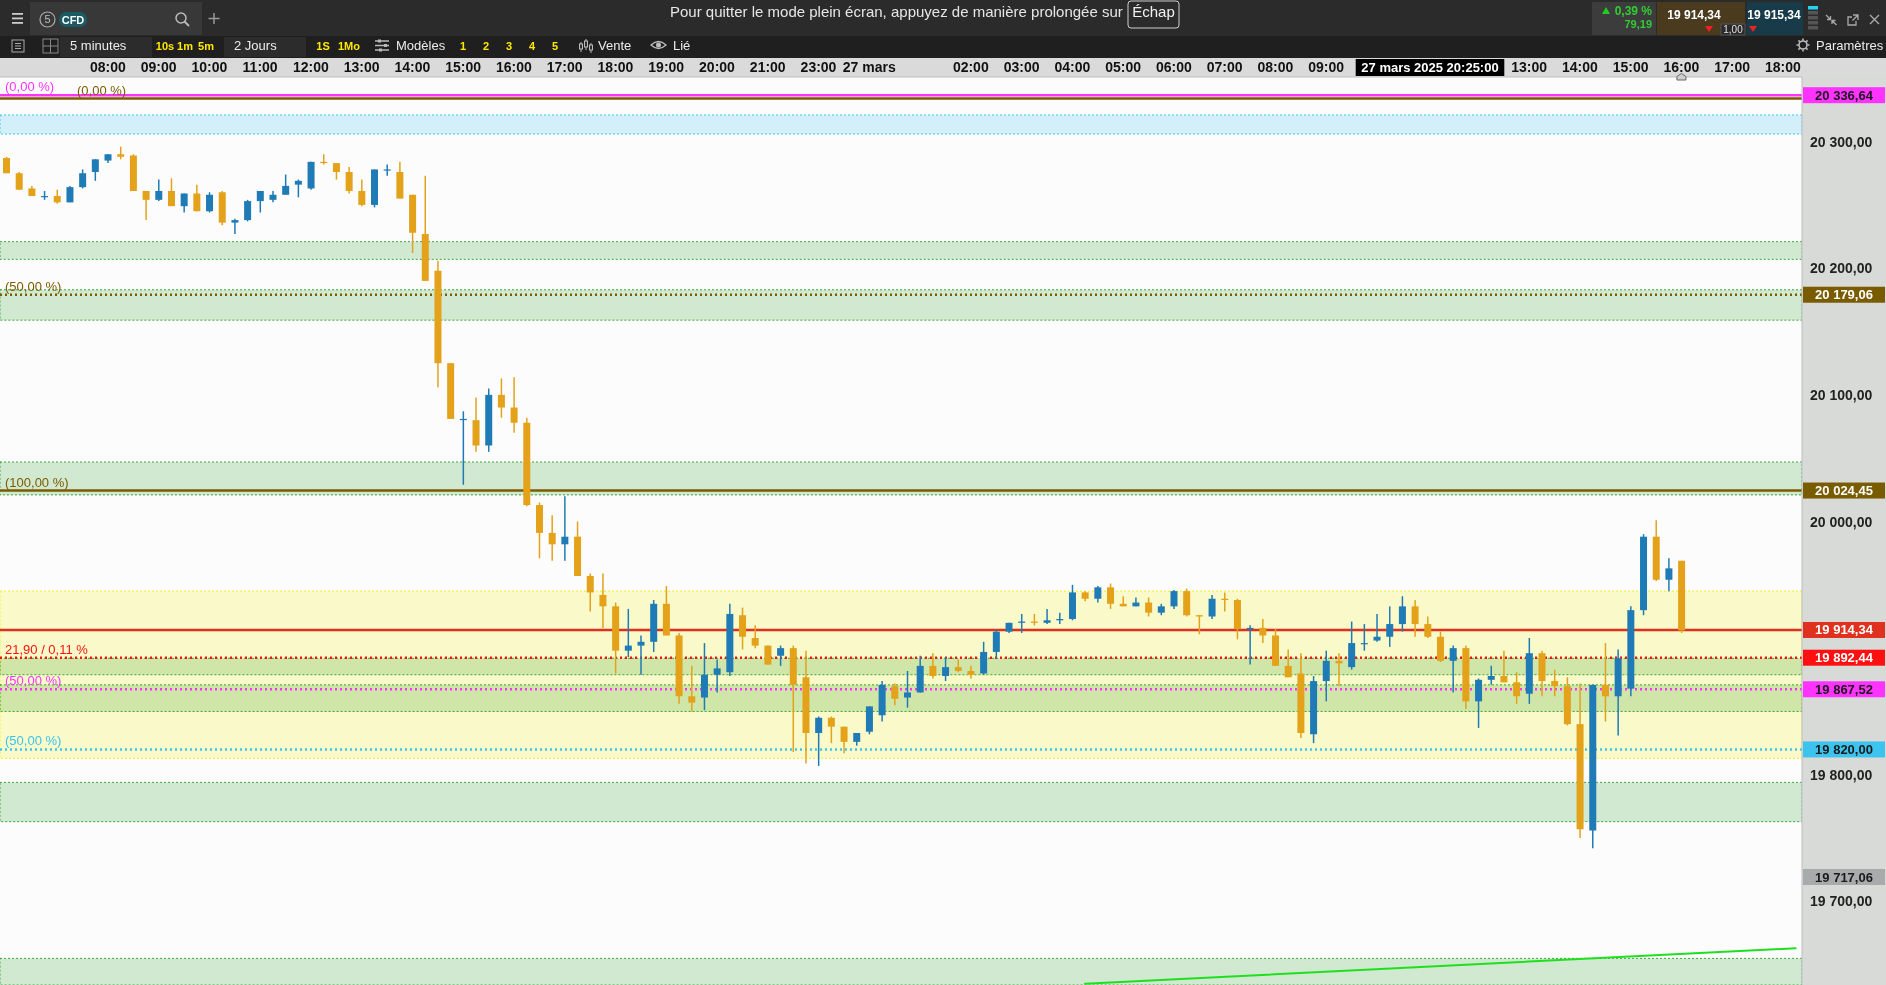 Image resolution: width=1886 pixels, height=985 pixels. Describe the element at coordinates (1681, 67) in the screenshot. I see `x-tick-label: 16:00` at that location.